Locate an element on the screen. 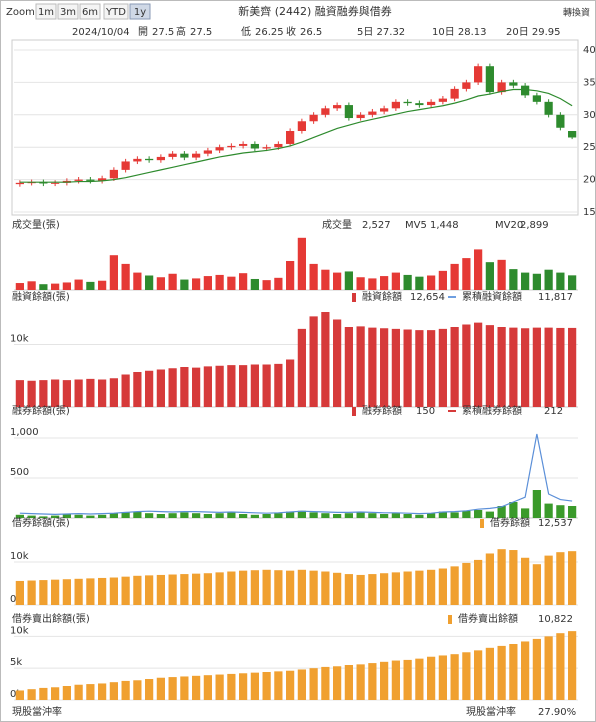  legend-name: MV20 is located at coordinates (509, 225).